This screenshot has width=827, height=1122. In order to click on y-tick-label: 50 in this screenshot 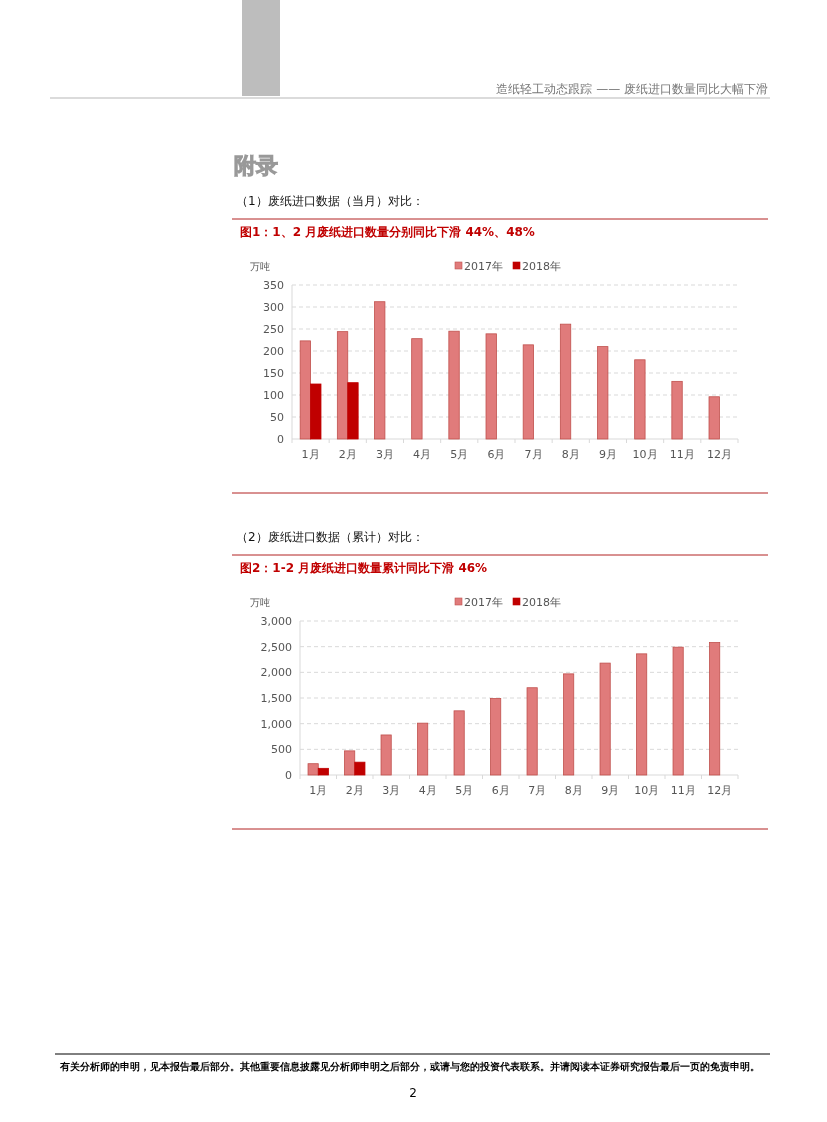, I will do `click(277, 417)`.